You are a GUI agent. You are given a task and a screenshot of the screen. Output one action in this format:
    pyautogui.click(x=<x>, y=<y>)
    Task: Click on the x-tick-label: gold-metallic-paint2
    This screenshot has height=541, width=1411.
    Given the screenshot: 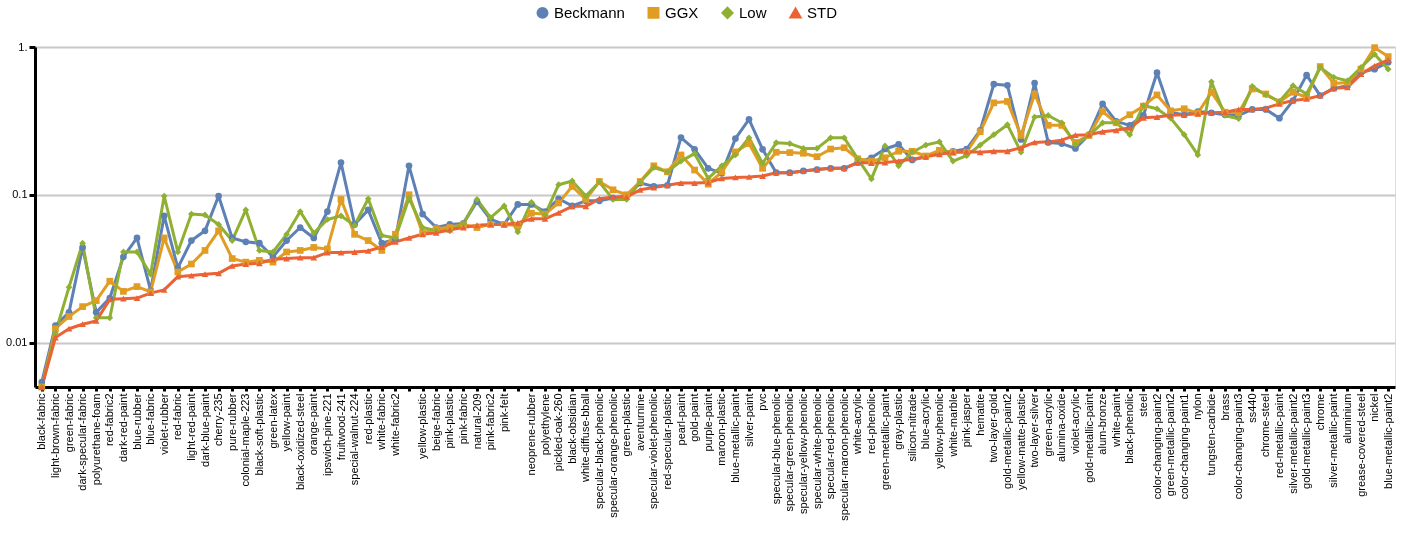 What is the action you would take?
    pyautogui.click(x=1006, y=441)
    